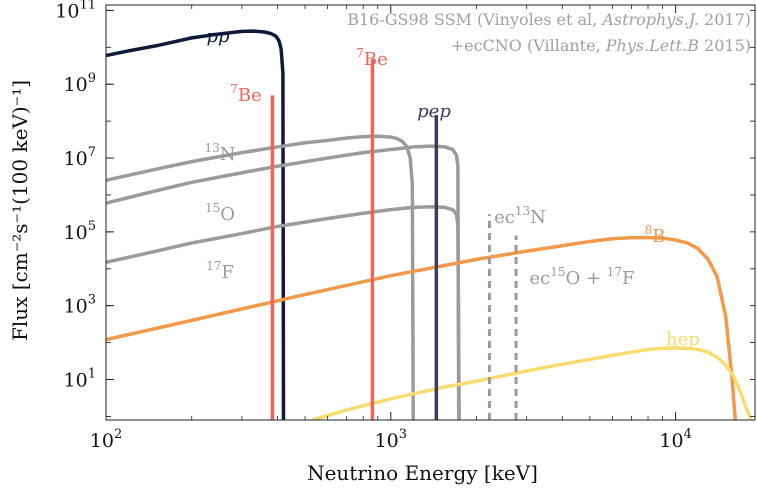  Describe the element at coordinates (372, 58) in the screenshot. I see `series-label-7: 7Be` at that location.